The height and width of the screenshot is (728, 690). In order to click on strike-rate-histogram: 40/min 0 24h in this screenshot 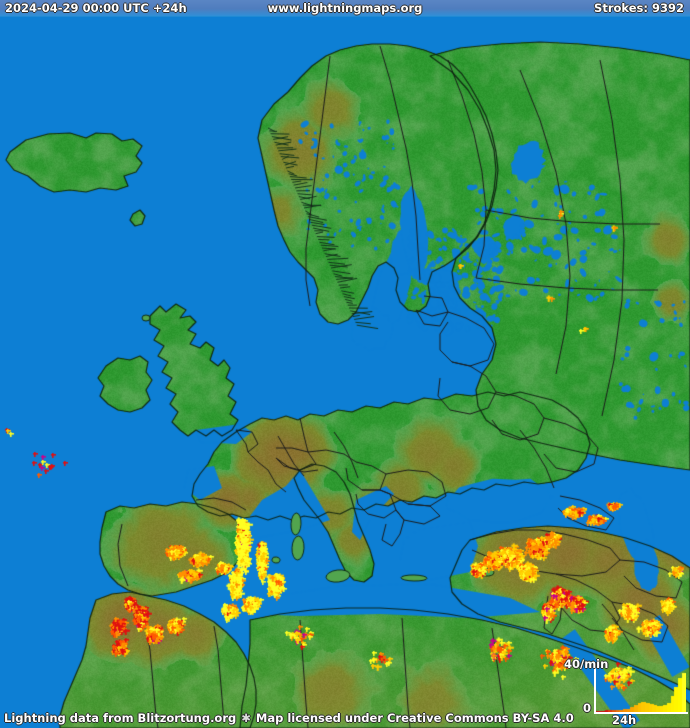, I will do `click(627, 690)`.